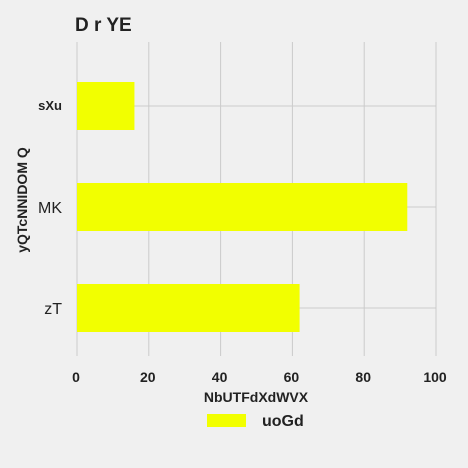 This screenshot has width=468, height=468. What do you see at coordinates (53, 309) in the screenshot?
I see `y-tick-label: zT` at bounding box center [53, 309].